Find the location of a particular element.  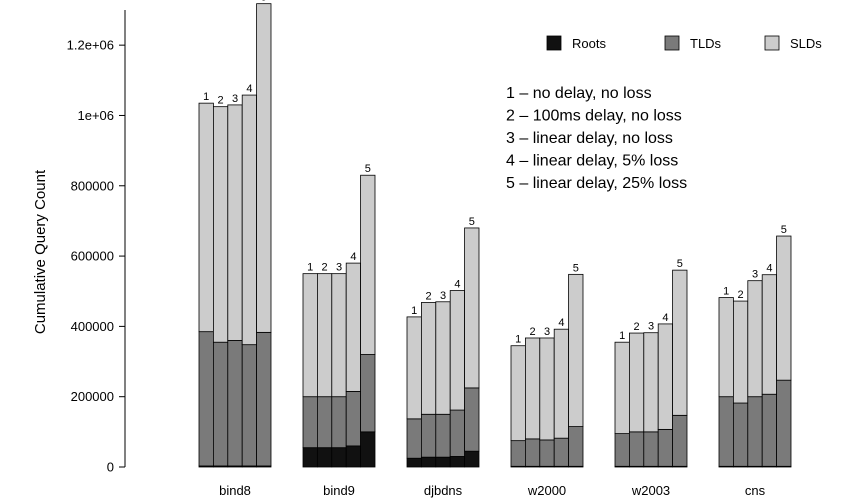

category-label: bind9 is located at coordinates (339, 490).